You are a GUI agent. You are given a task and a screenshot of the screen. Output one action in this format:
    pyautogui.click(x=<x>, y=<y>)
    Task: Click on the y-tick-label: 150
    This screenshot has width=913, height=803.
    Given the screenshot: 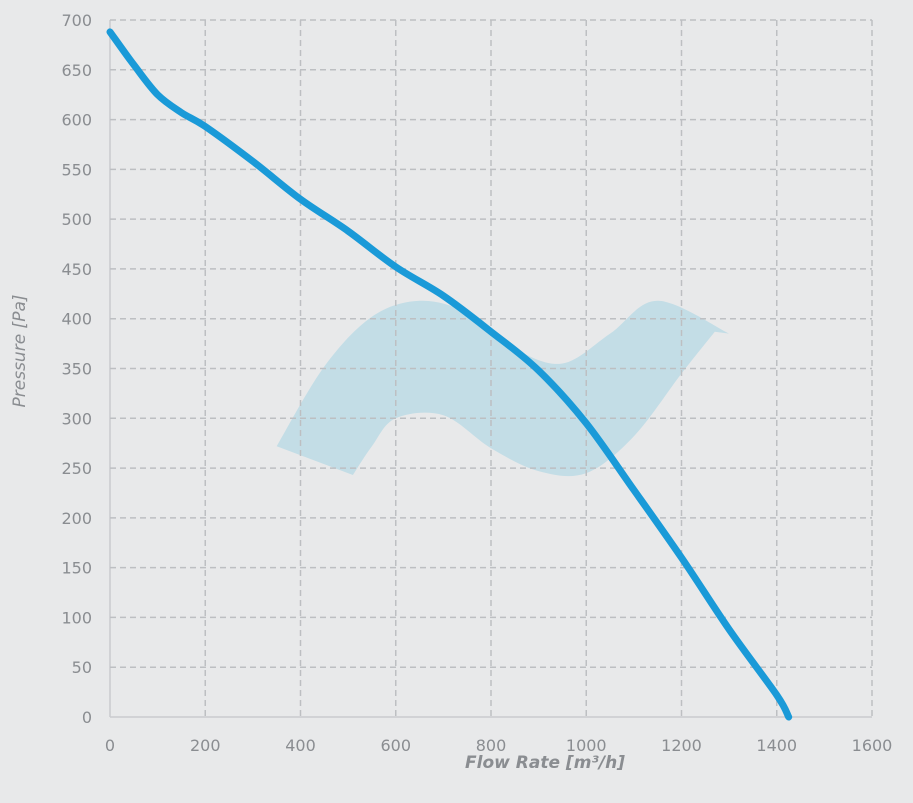 What is the action you would take?
    pyautogui.click(x=76, y=568)
    